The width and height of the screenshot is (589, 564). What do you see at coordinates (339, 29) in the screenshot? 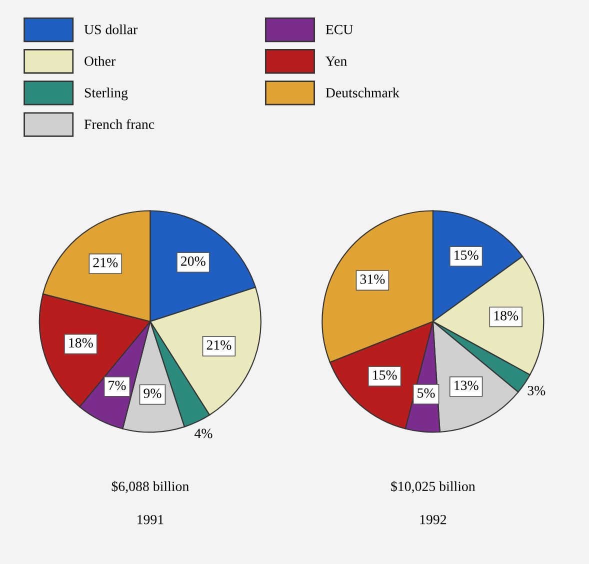
I see `legend-label: ECU` at bounding box center [339, 29].